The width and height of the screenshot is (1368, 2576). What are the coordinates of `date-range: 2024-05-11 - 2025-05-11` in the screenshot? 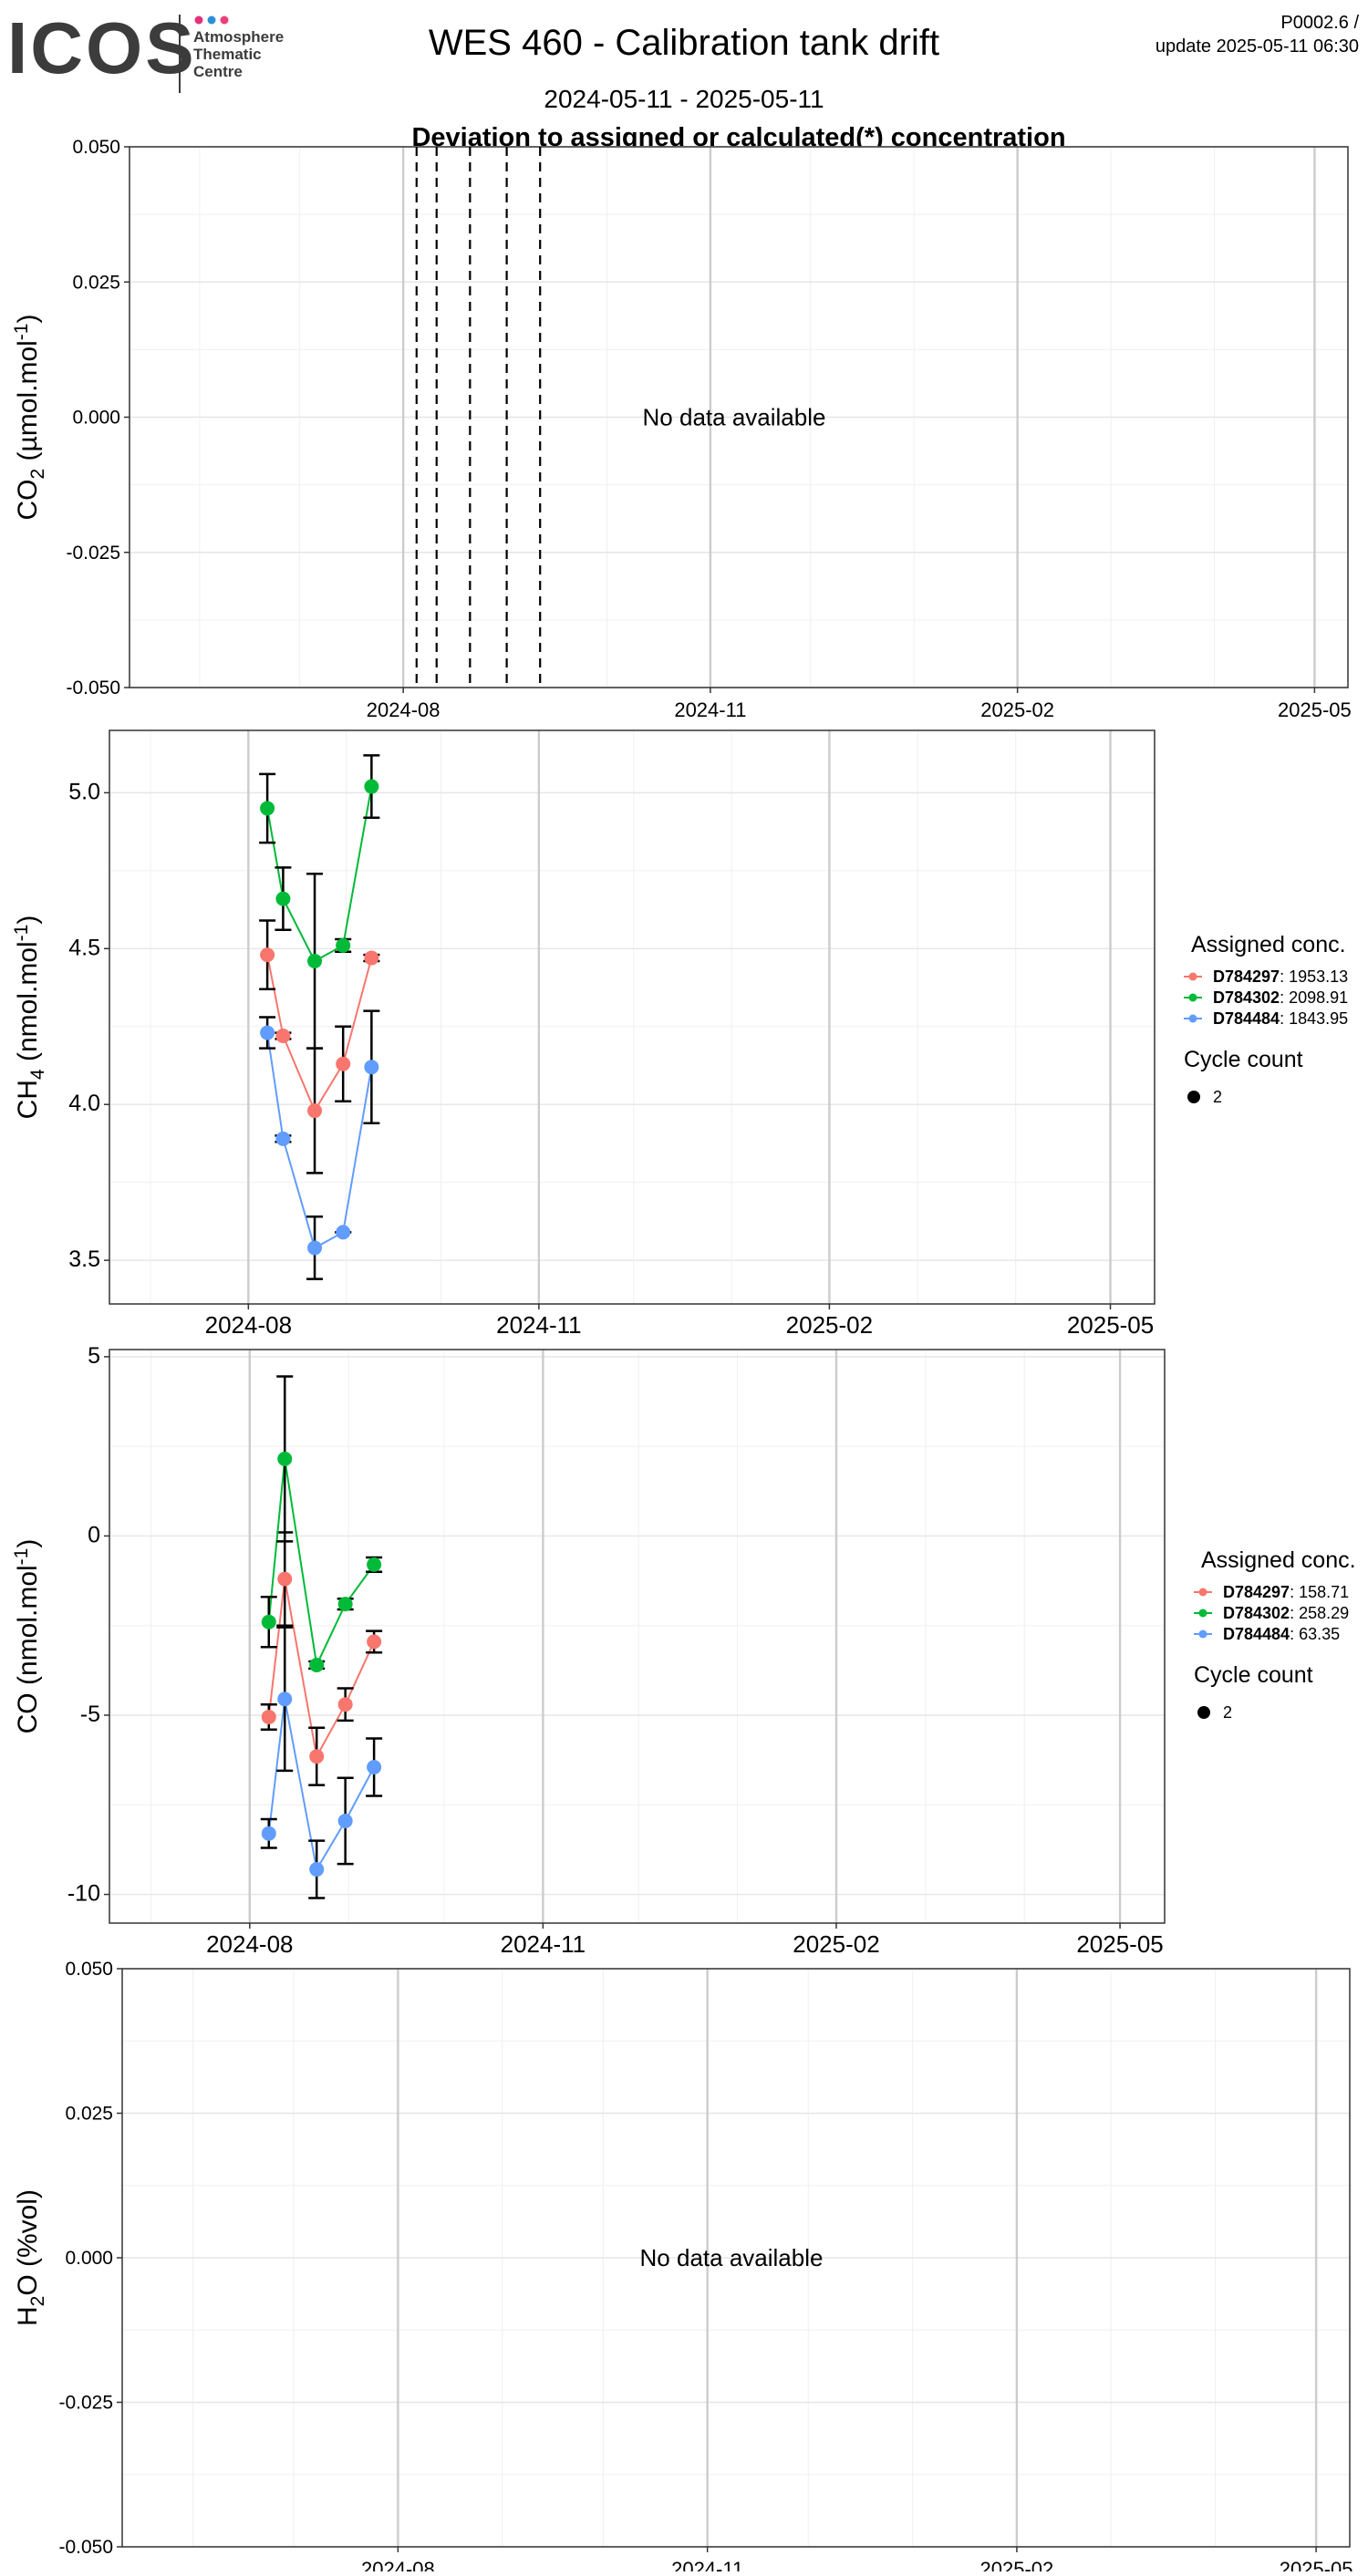 It's located at (684, 99).